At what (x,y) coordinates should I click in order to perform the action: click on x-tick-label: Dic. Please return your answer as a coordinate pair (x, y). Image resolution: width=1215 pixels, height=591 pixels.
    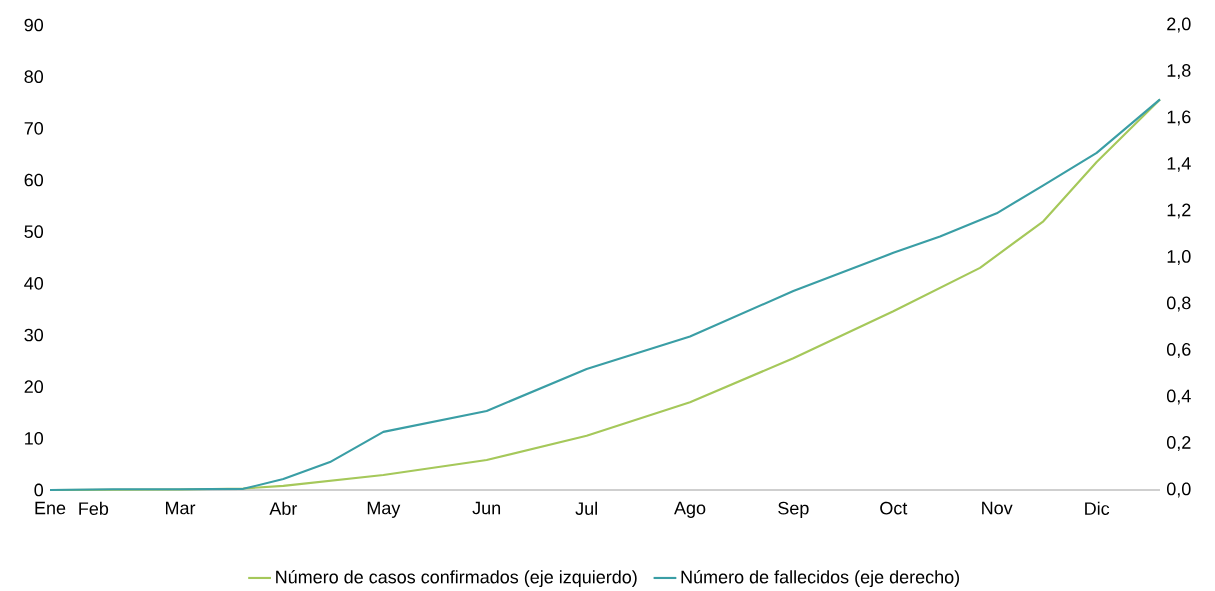
    Looking at the image, I should click on (1097, 508).